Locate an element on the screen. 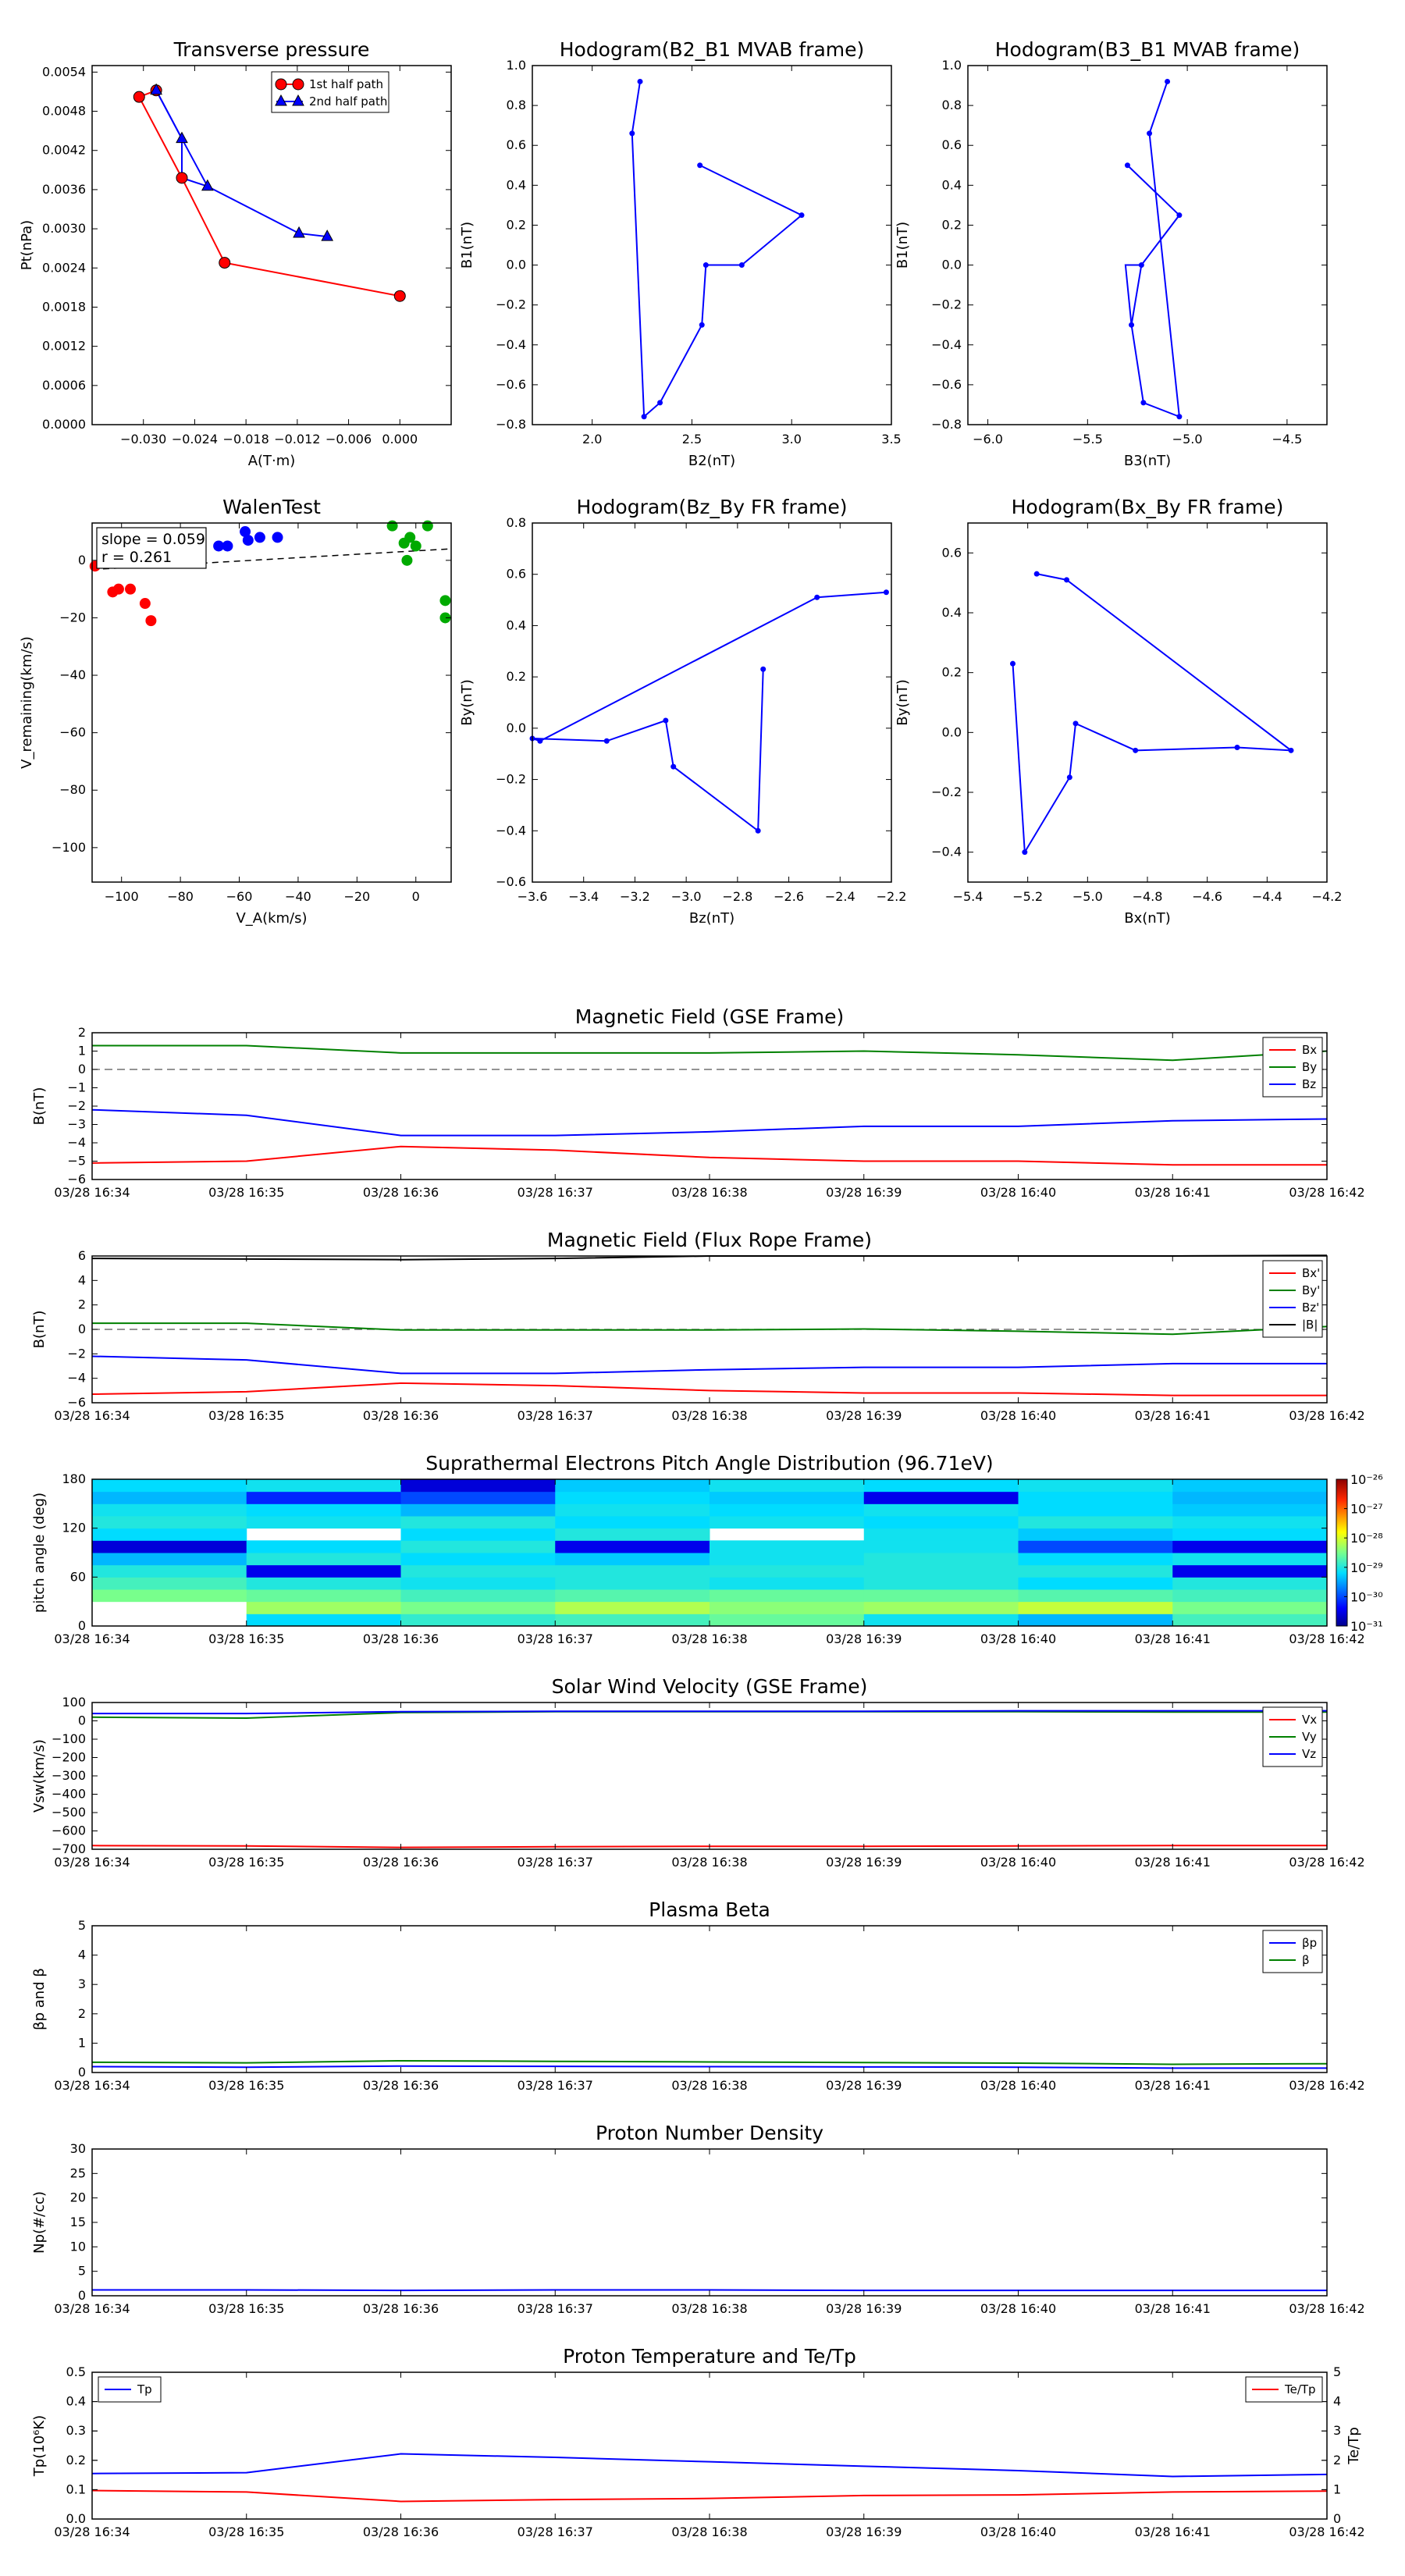 This screenshot has height=2576, width=1405. hzy-xlabel: Bz(nT) is located at coordinates (712, 919).